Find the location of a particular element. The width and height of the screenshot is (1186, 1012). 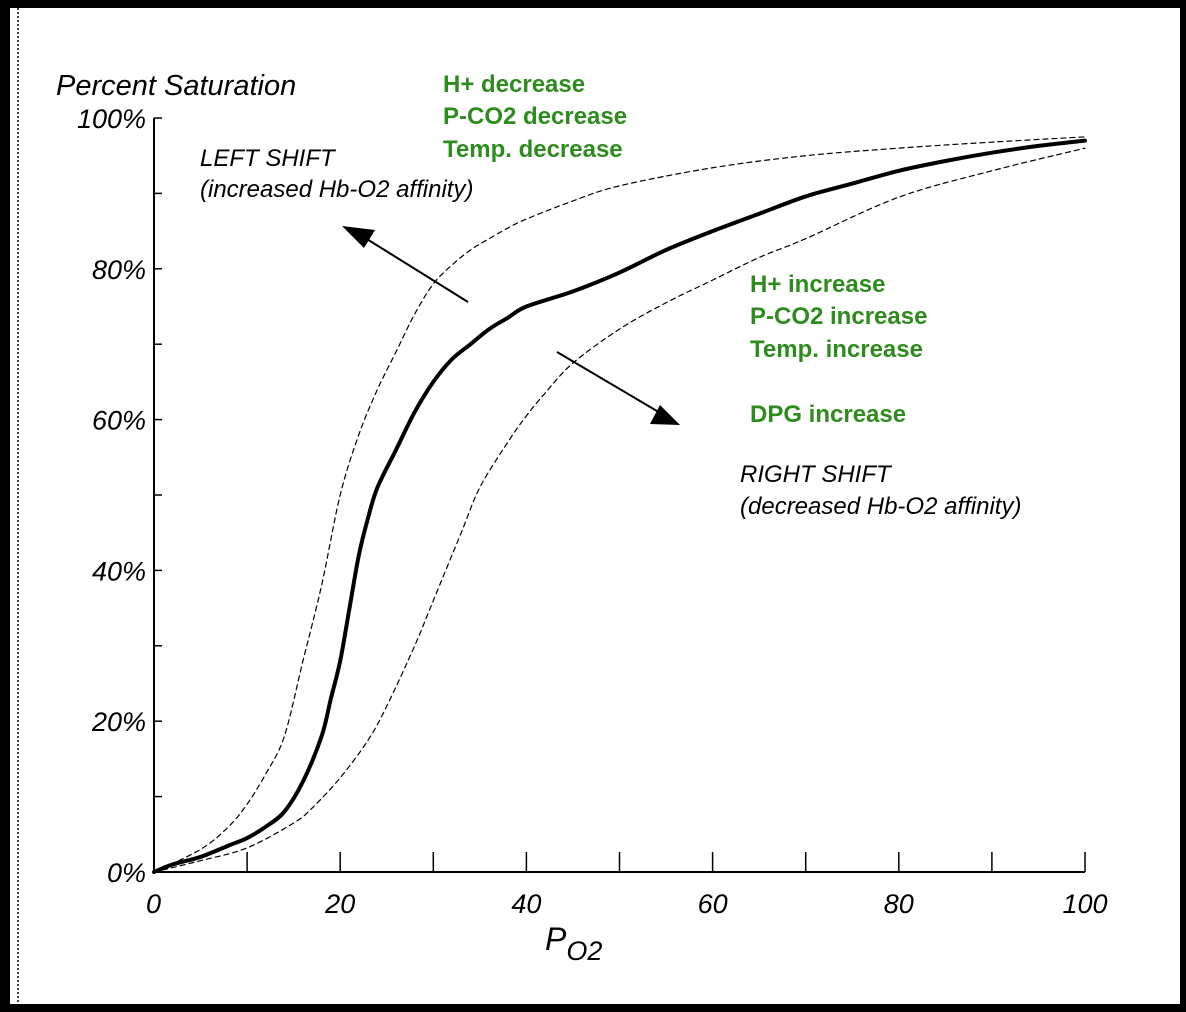

left-shift-arrow-line is located at coordinates (415, 269).